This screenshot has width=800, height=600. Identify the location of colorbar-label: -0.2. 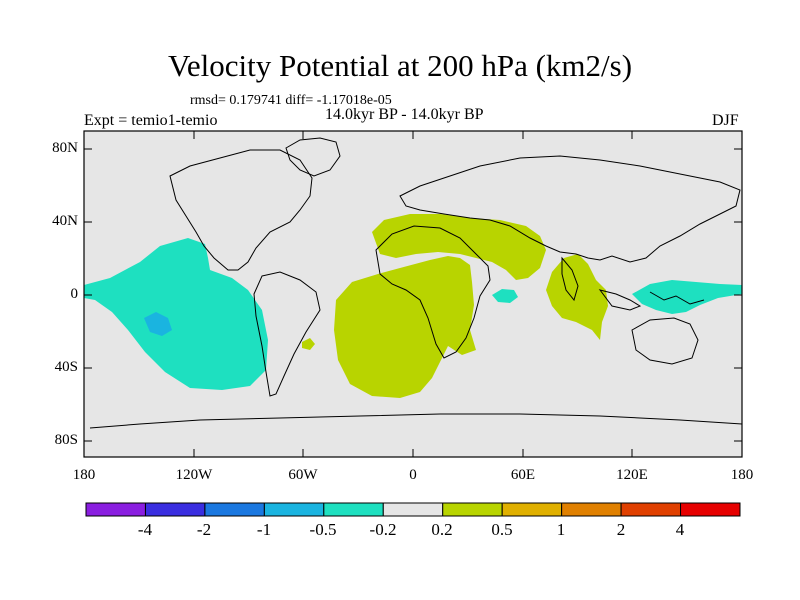
(383, 529).